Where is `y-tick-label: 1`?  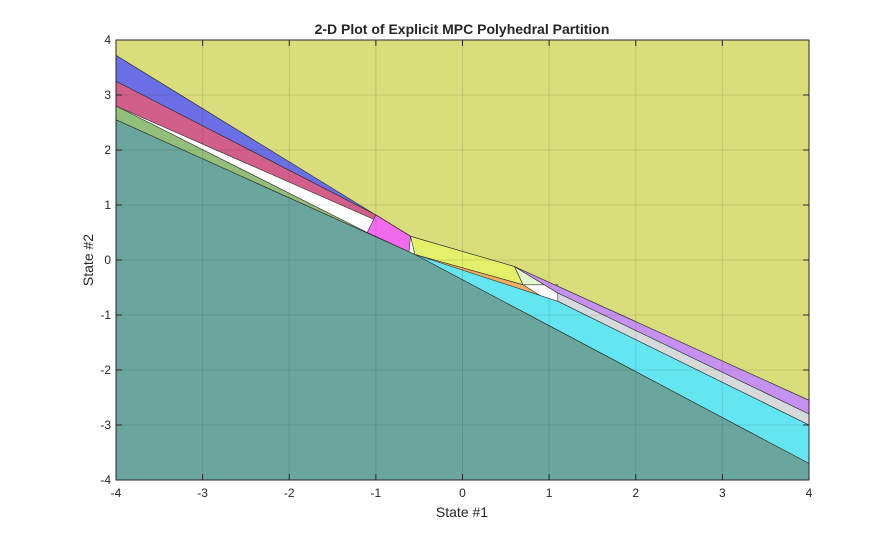
y-tick-label: 1 is located at coordinates (107, 205).